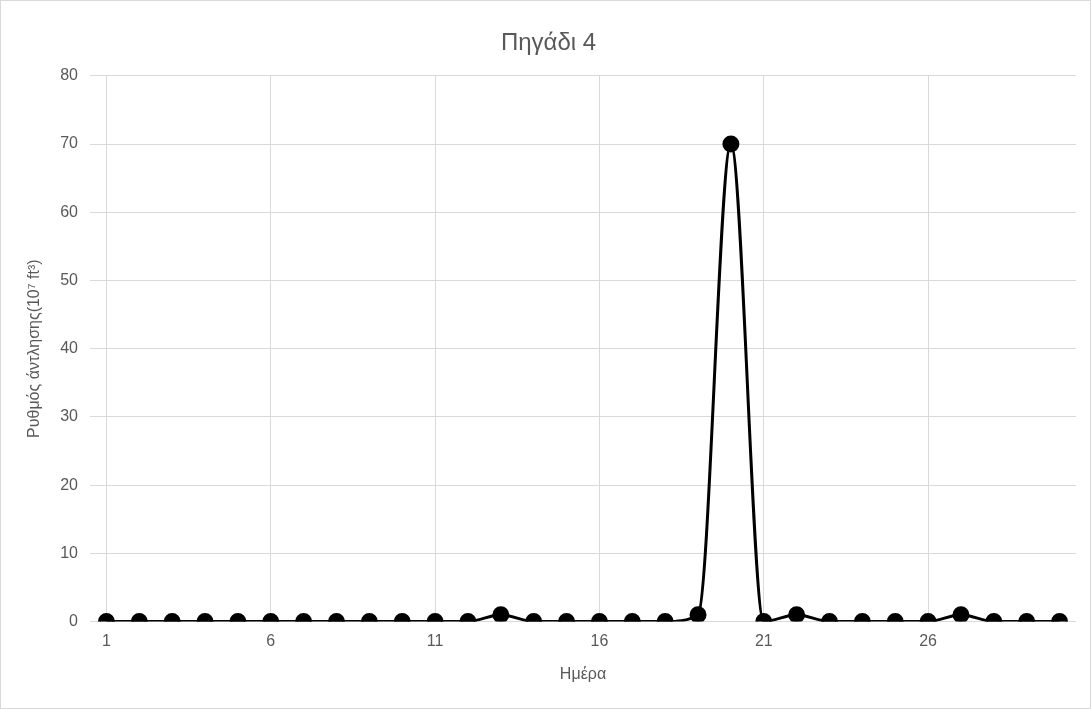  What do you see at coordinates (69, 143) in the screenshot?
I see `y-tick-label: 70` at bounding box center [69, 143].